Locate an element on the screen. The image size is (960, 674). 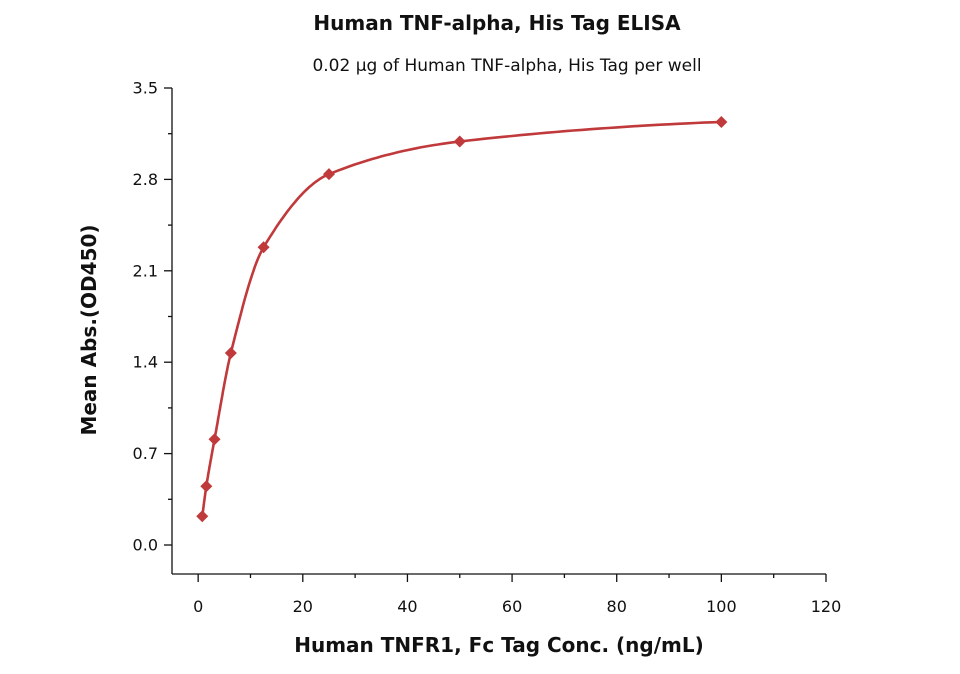
x-tick-label: 0 is located at coordinates (198, 606).